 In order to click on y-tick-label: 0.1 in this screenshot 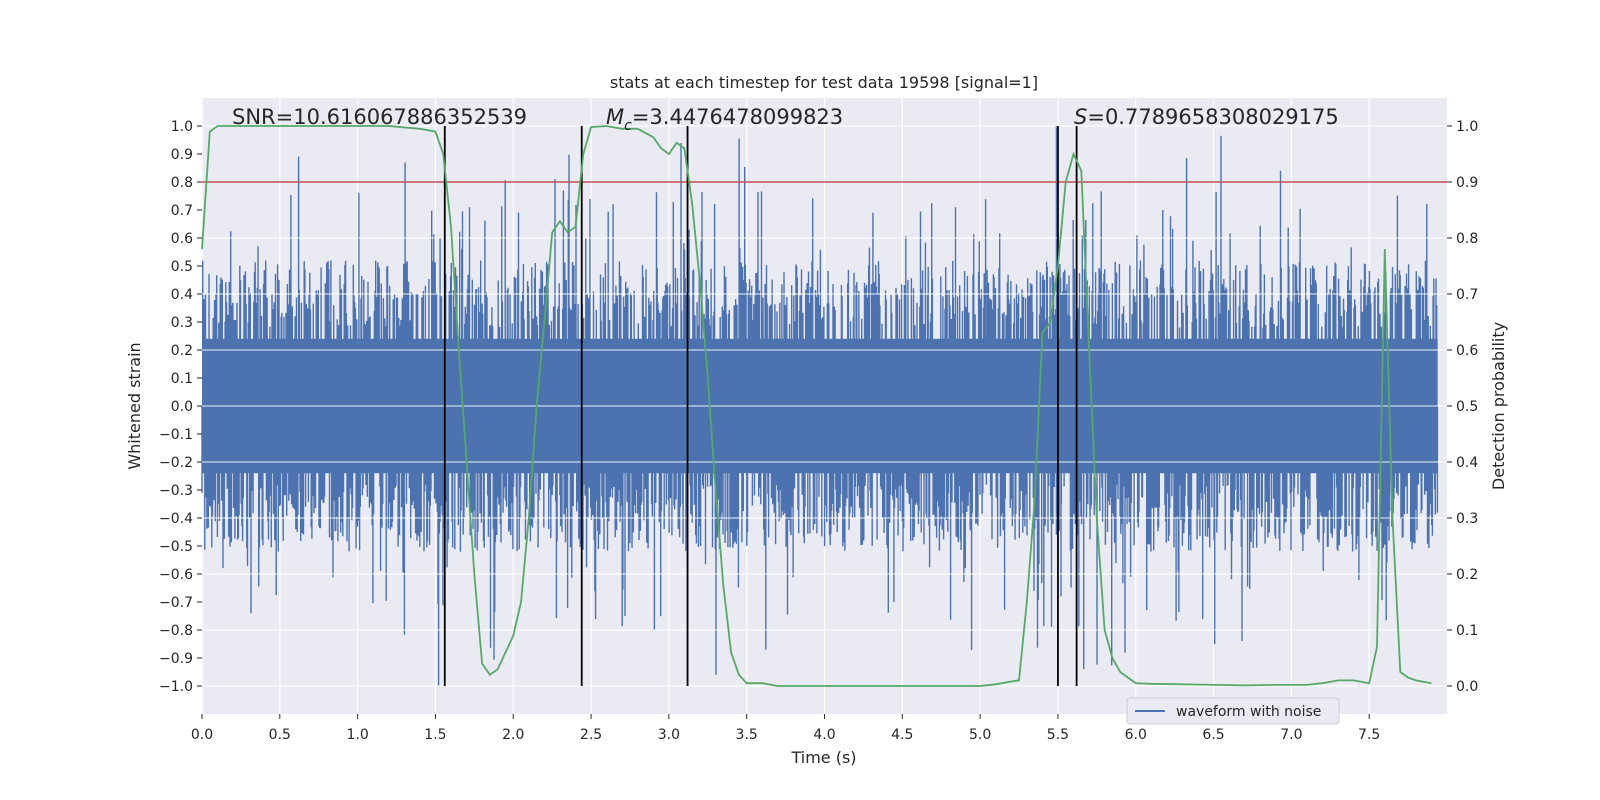, I will do `click(182, 379)`.